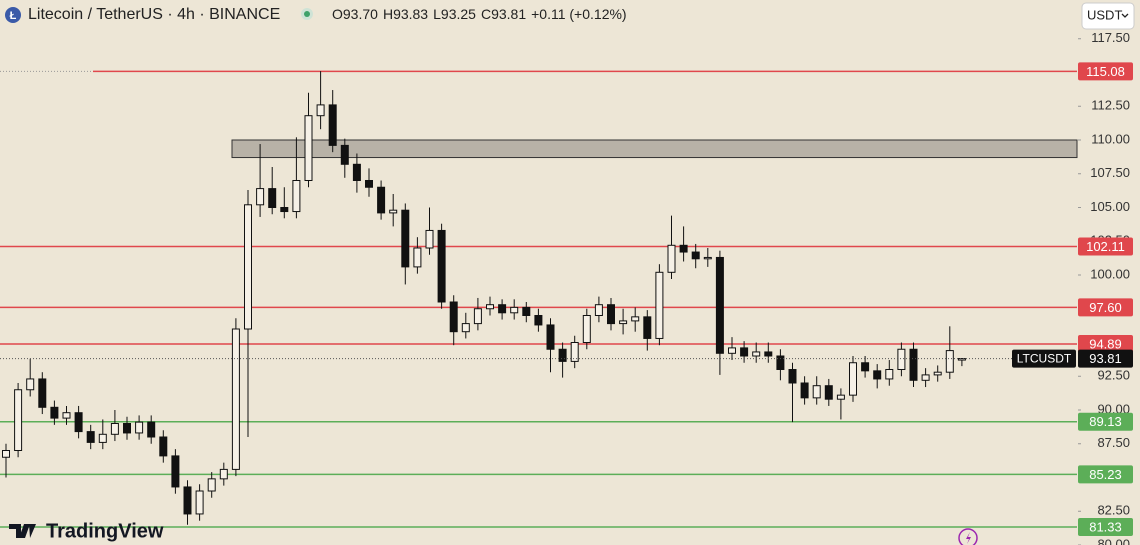  Describe the element at coordinates (1104, 14) in the screenshot. I see `currency-label: USDT` at that location.